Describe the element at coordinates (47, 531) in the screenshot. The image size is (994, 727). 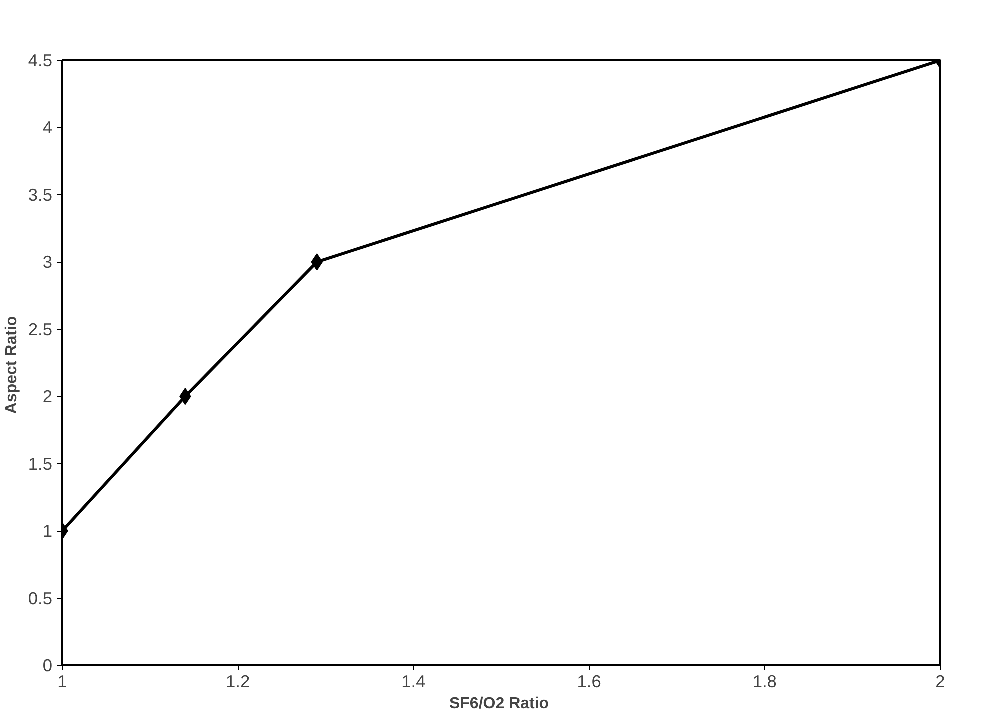
I see `y-tick-label: 1` at that location.